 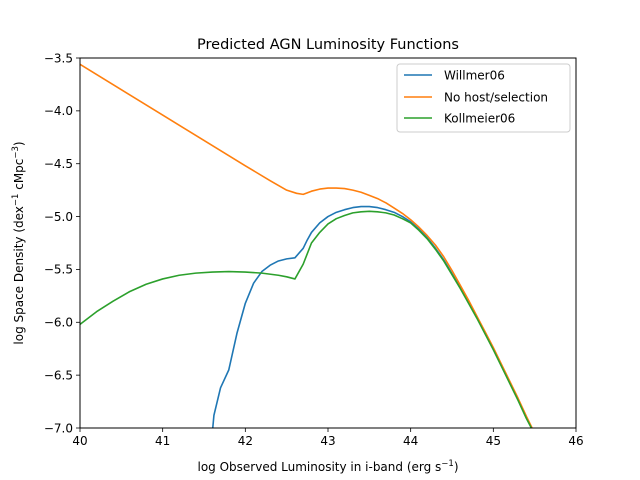 I want to click on legend-entry: No host/selection, so click(x=476, y=98).